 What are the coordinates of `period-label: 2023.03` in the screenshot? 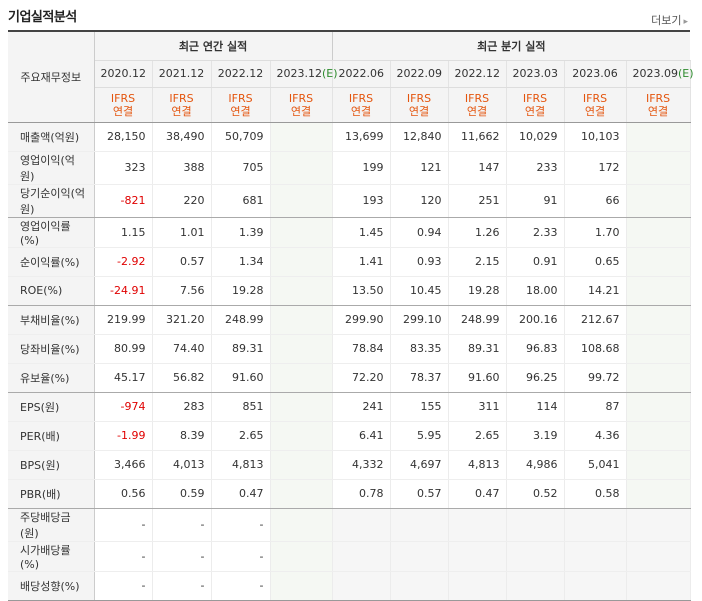 It's located at (535, 73).